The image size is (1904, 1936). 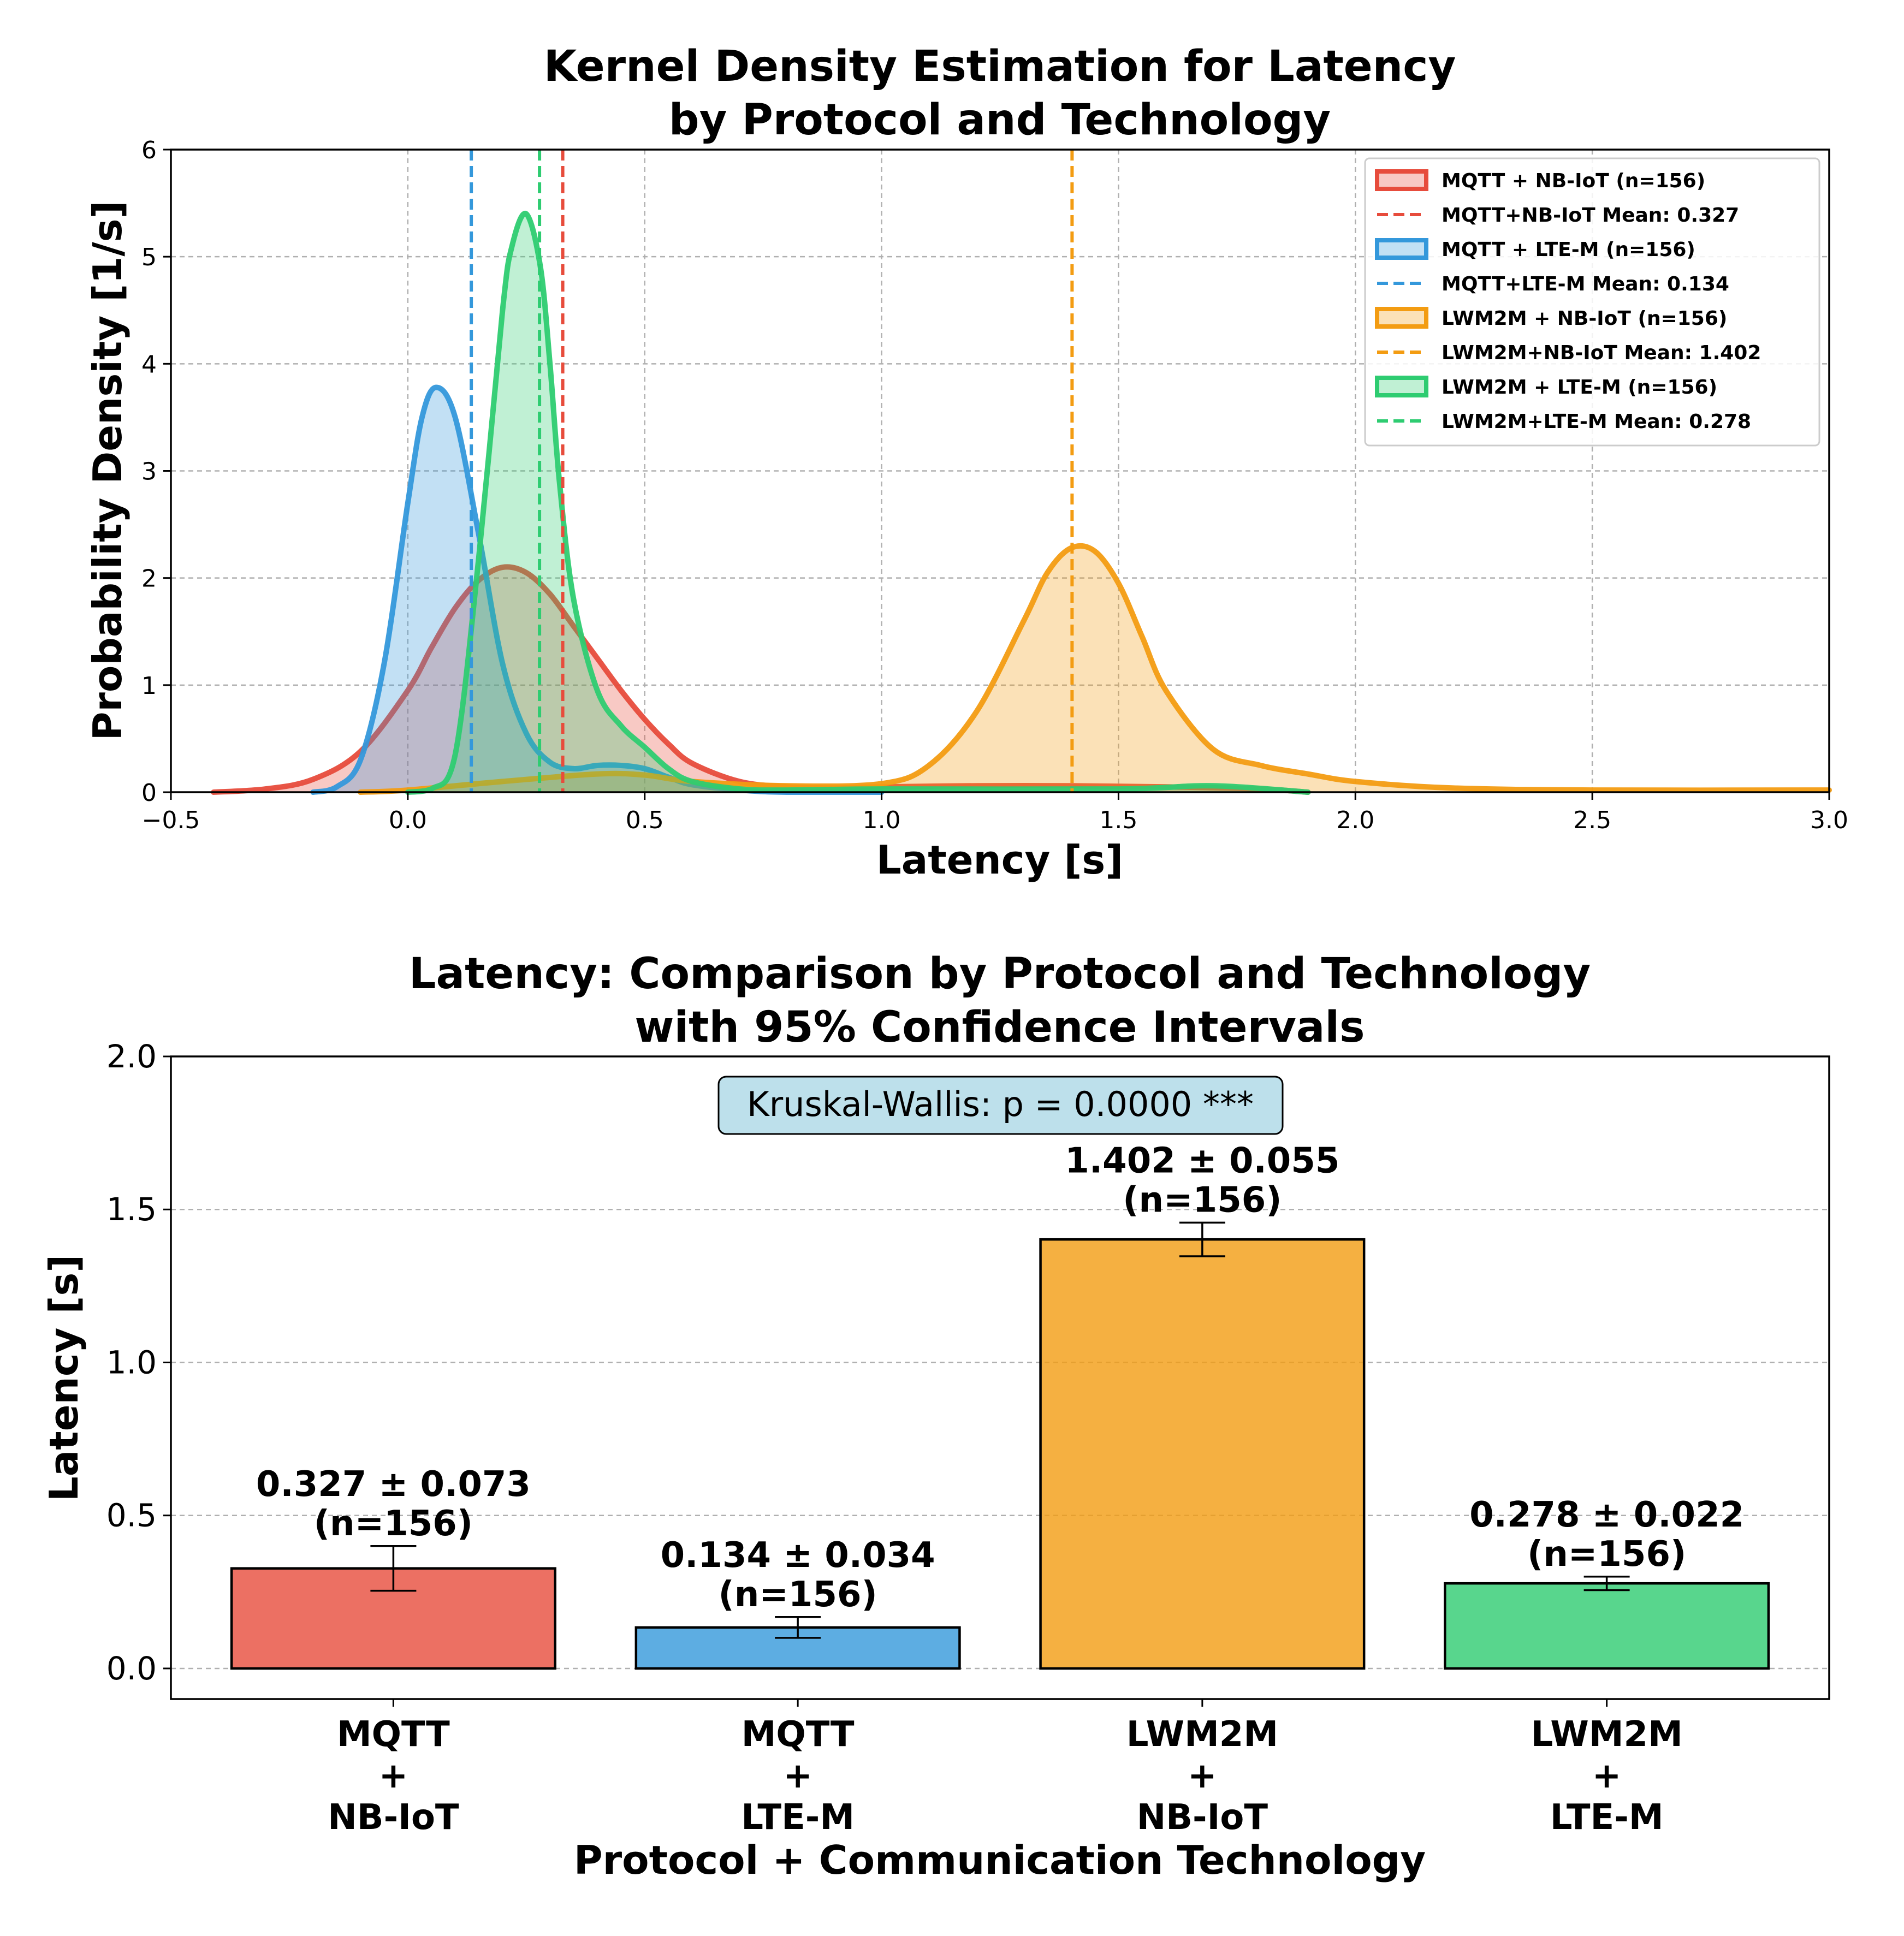 What do you see at coordinates (1606, 1515) in the screenshot?
I see `bar-value-label-lwm2m_ltem: 0.278 ± 0.022` at bounding box center [1606, 1515].